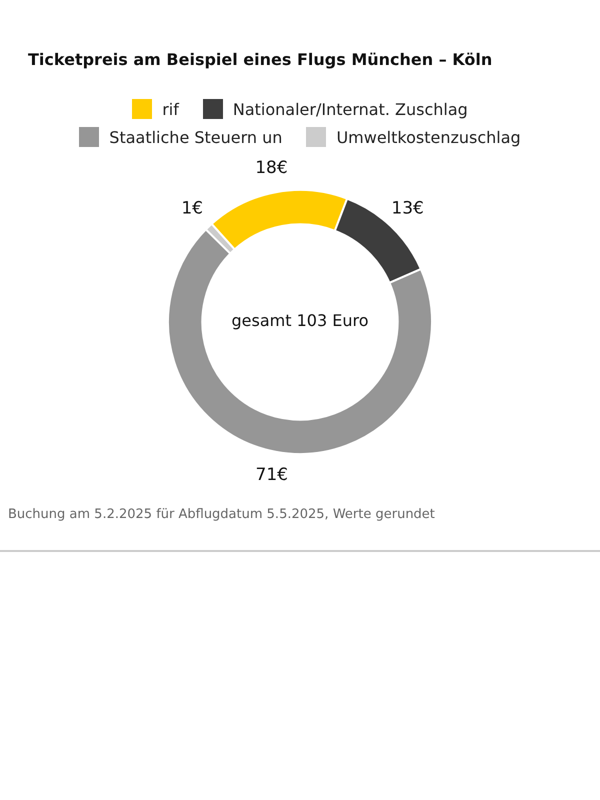 This screenshot has height=800, width=600. I want to click on data-label: 18€, so click(271, 168).